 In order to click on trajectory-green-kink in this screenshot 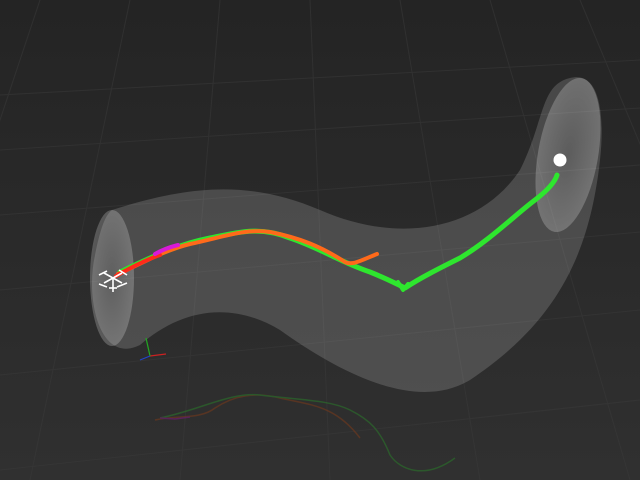, I will do `click(403, 286)`.